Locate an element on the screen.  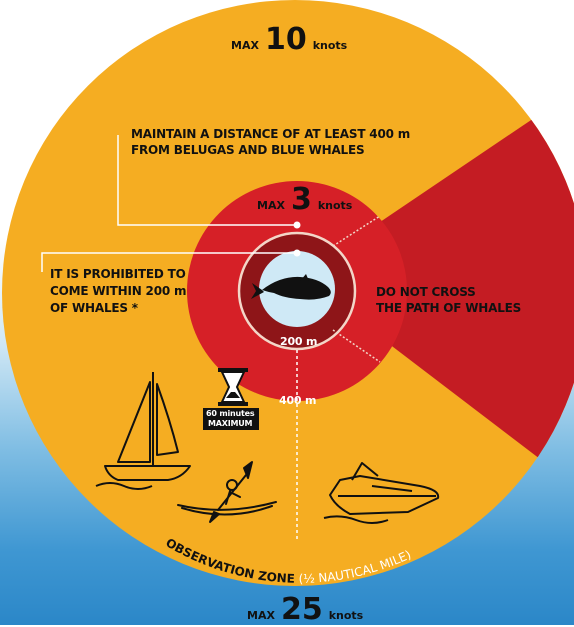
zone-200m-border is located at coordinates (297, 291).